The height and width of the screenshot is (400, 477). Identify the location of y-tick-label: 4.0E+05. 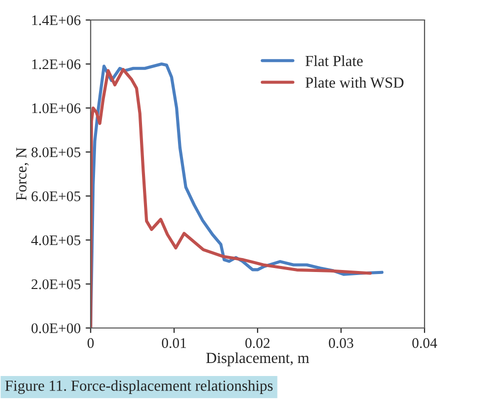
(55, 240).